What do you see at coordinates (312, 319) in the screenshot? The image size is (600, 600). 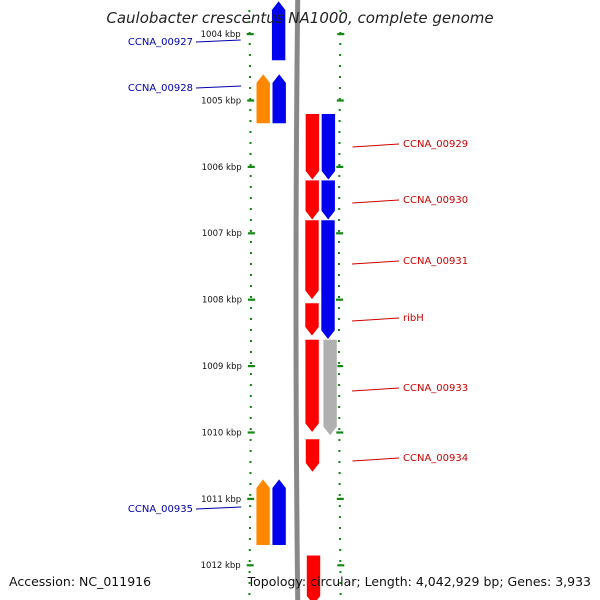 I see `gene-arrow-f9` at bounding box center [312, 319].